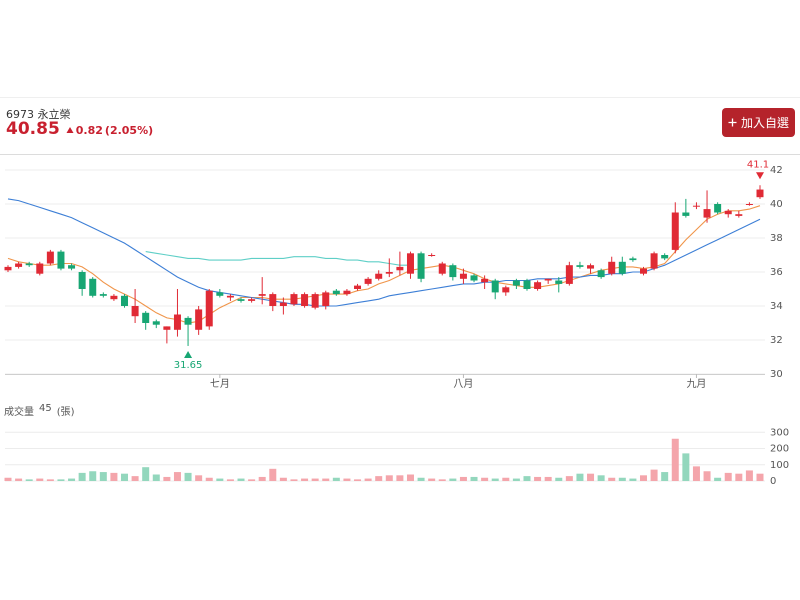  I want to click on price: 40.85, so click(33, 129).